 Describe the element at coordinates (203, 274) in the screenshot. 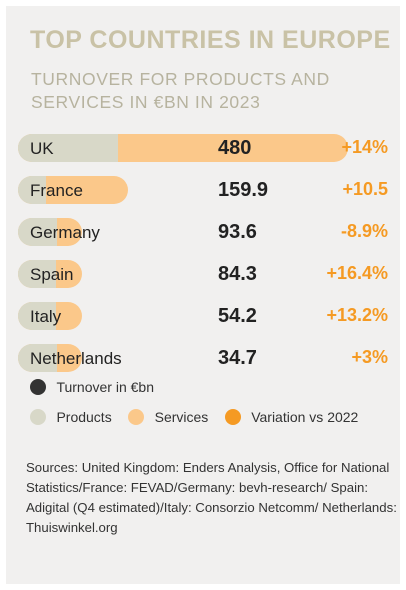

I see `bar-row: Spain 84.3 +16.4%` at that location.